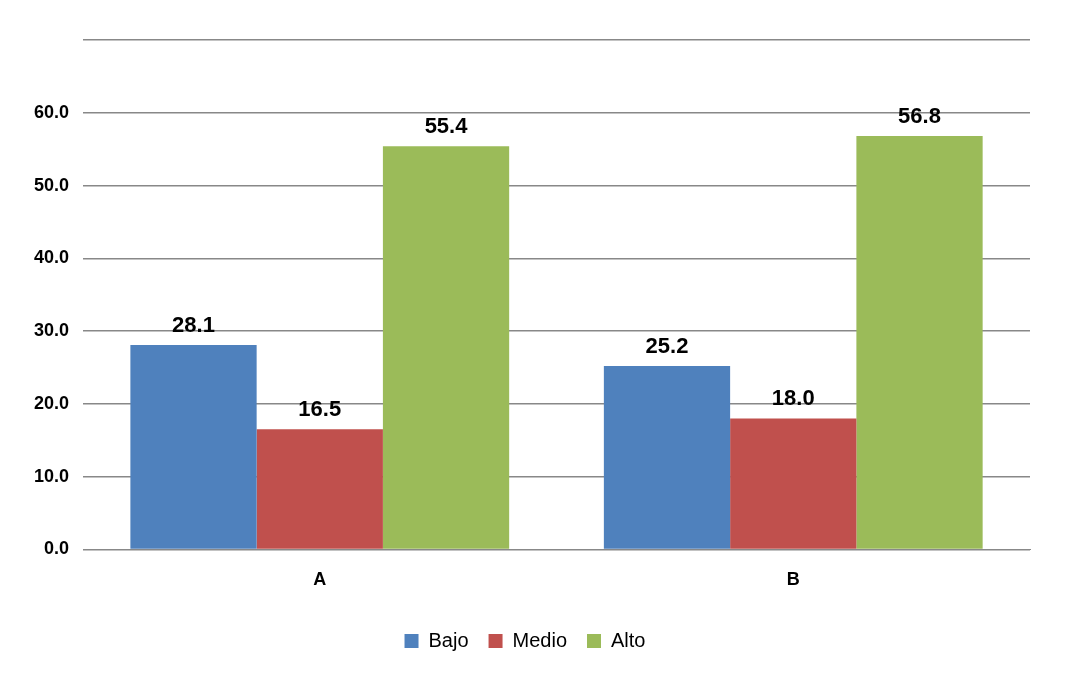 The height and width of the screenshot is (681, 1080). What do you see at coordinates (51, 184) in the screenshot?
I see `y-tick-label: 50.0` at bounding box center [51, 184].